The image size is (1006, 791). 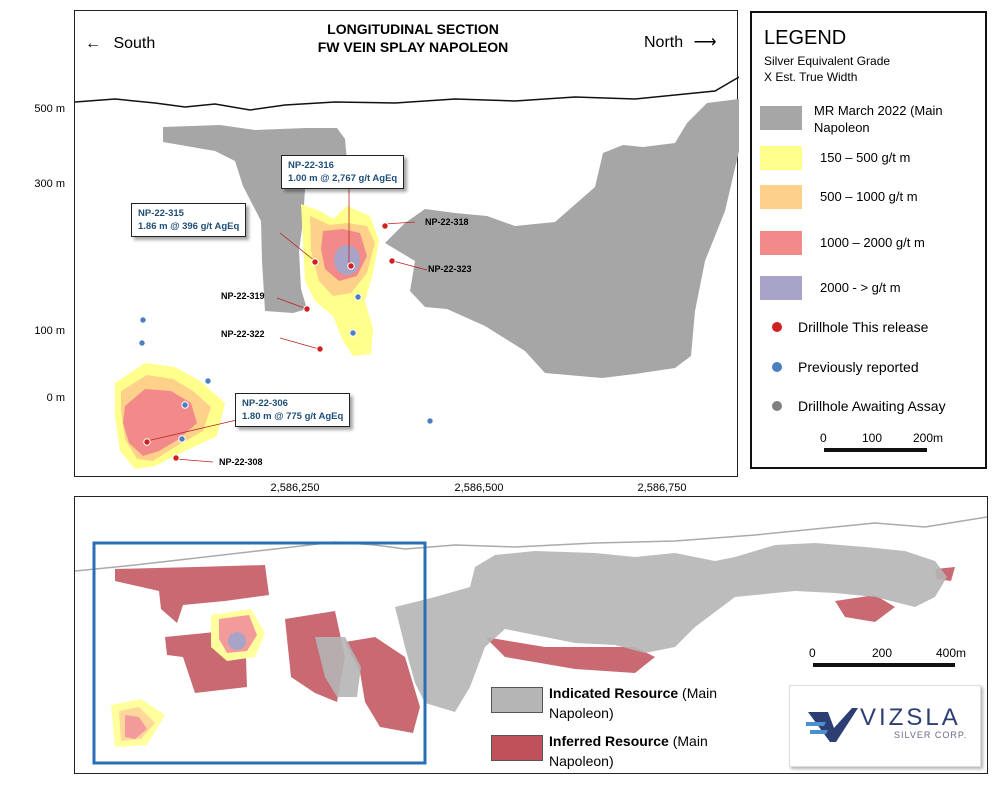 What do you see at coordinates (777, 367) in the screenshot?
I see `dot-previously-reported-icon` at bounding box center [777, 367].